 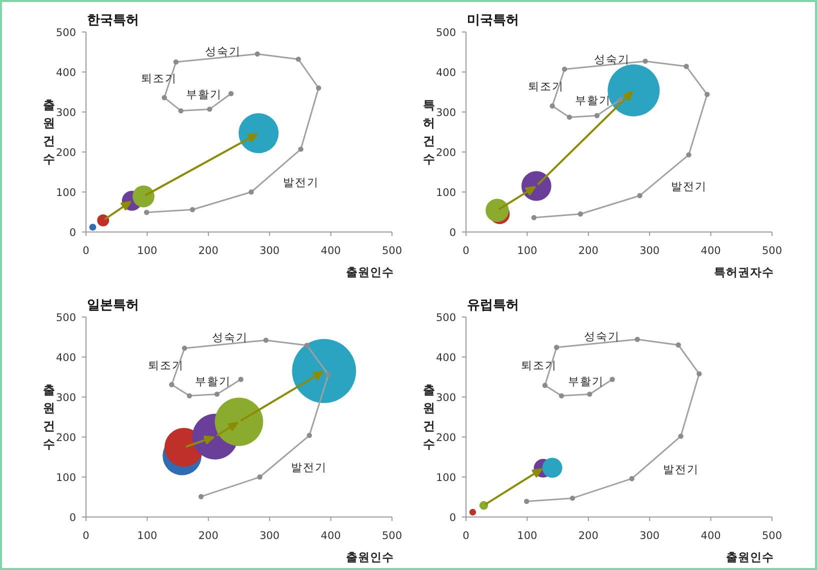 I want to click on y-tick-label: 400, so click(x=446, y=358).